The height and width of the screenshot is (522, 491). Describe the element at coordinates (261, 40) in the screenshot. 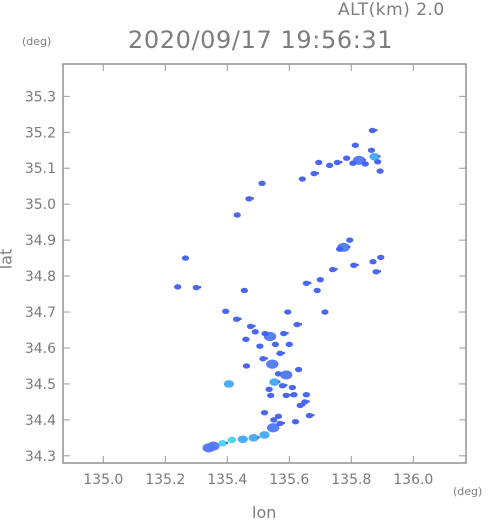

I see `timestamp-title: 2020/09/17 19:56:31` at that location.